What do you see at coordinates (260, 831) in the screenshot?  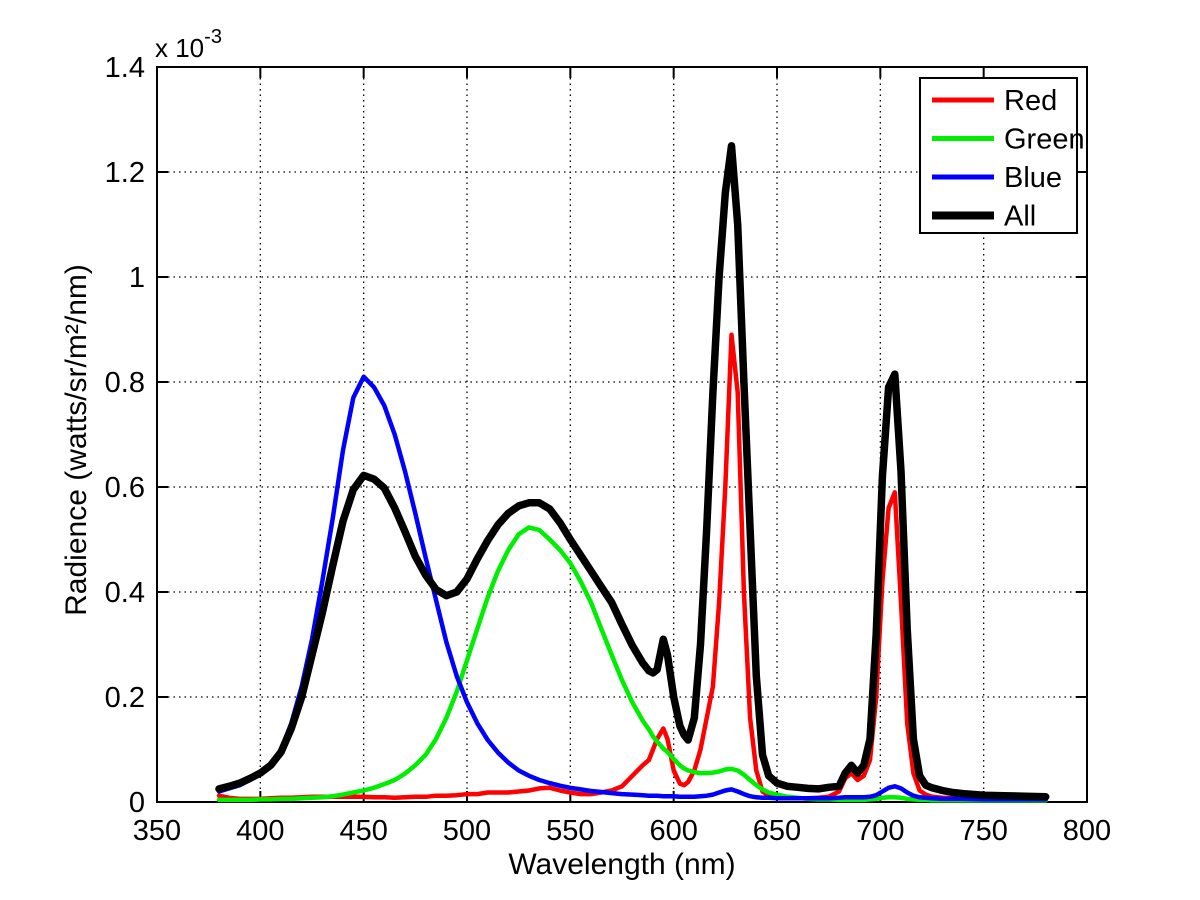 I see `x-tick-label: 400` at bounding box center [260, 831].